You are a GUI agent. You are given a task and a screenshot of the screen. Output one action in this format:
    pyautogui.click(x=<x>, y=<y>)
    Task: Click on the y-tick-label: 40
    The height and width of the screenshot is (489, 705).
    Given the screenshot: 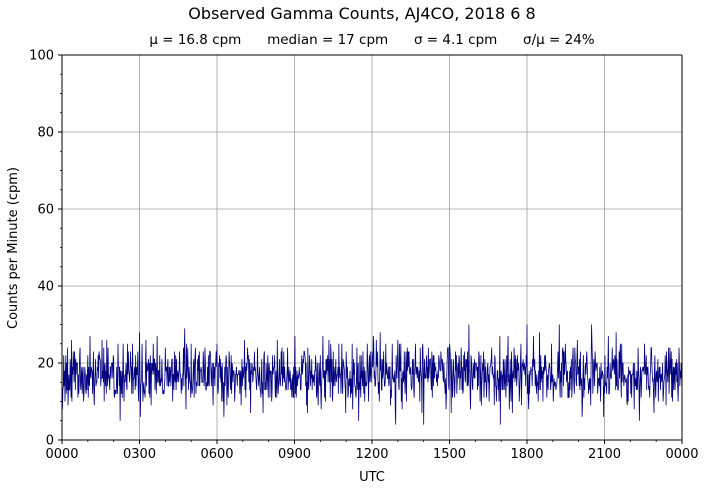 What is the action you would take?
    pyautogui.click(x=45, y=287)
    